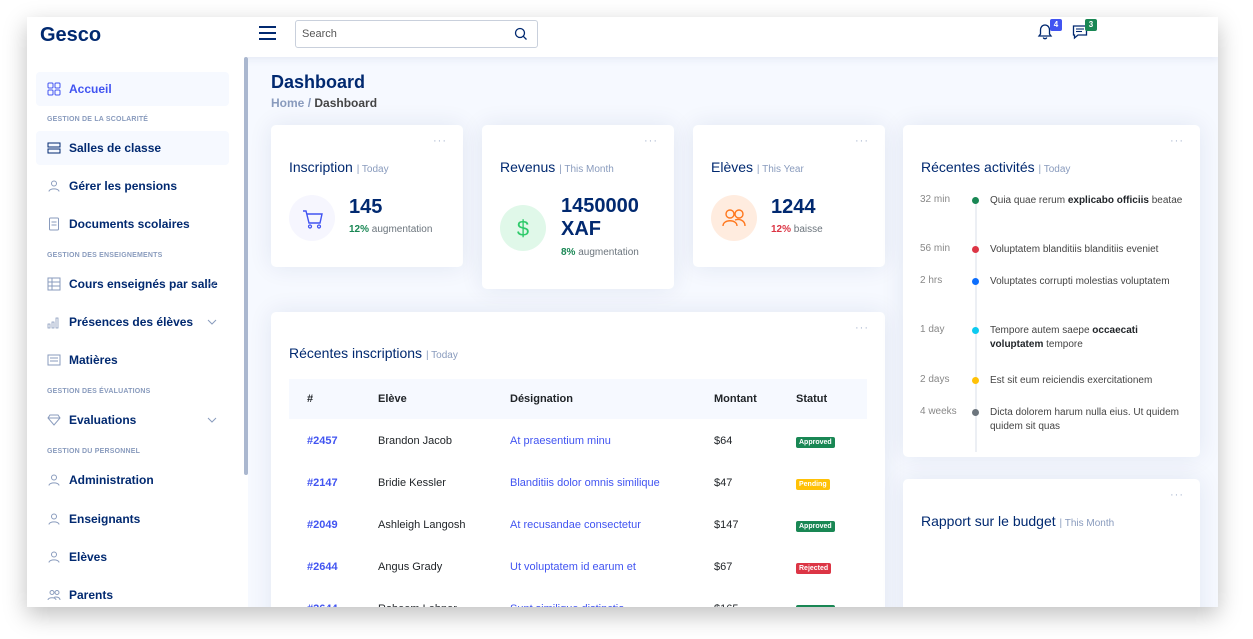 The width and height of the screenshot is (1253, 639). What do you see at coordinates (757, 167) in the screenshot?
I see `card-title: Elèves | This Year` at bounding box center [757, 167].